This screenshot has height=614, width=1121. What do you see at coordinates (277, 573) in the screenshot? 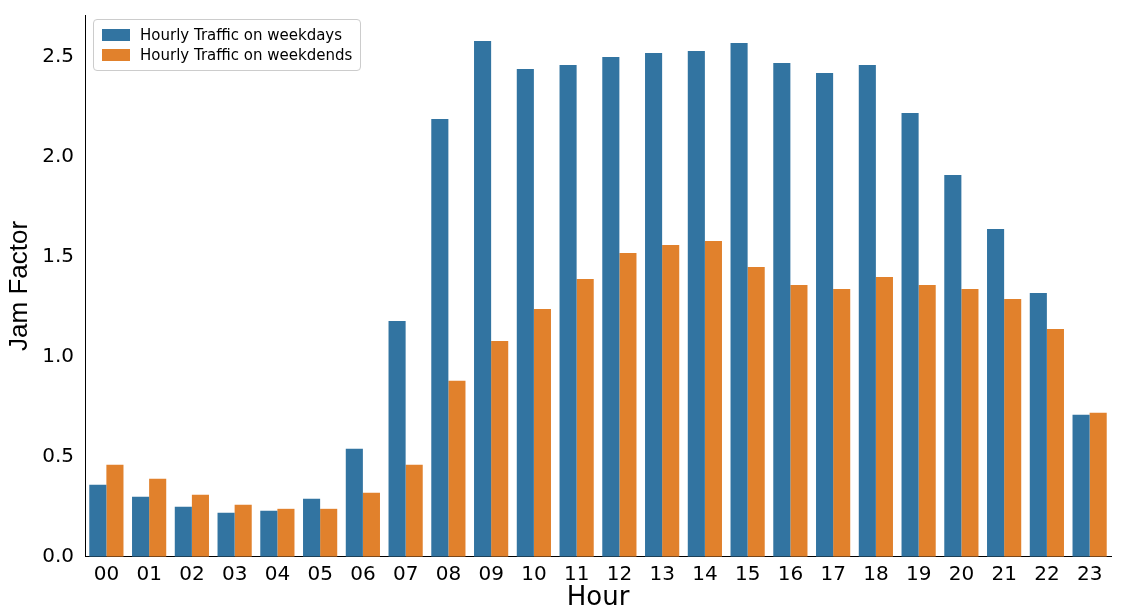
I see `x-tick-label: 04` at bounding box center [277, 573].